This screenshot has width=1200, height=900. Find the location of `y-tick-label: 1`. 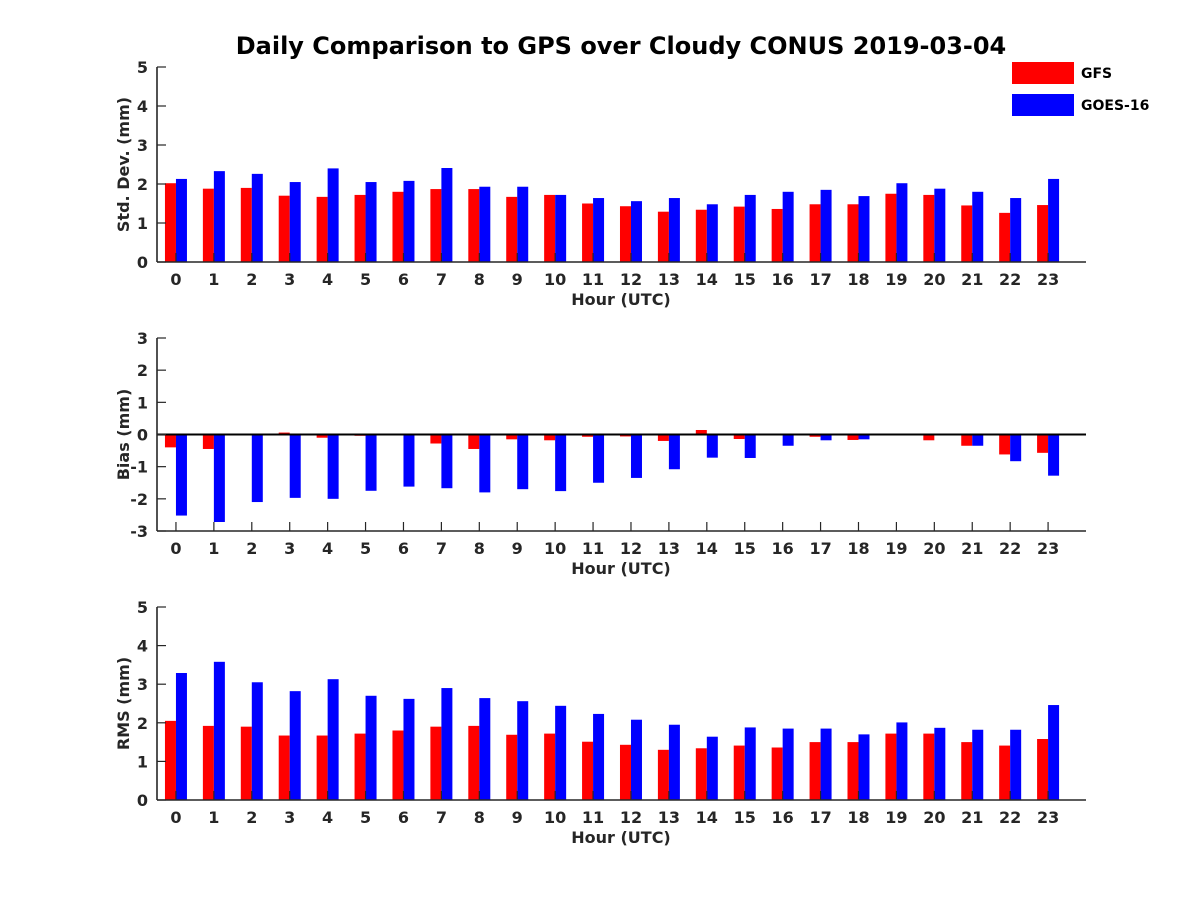

y-tick-label: 1 is located at coordinates (142, 223).